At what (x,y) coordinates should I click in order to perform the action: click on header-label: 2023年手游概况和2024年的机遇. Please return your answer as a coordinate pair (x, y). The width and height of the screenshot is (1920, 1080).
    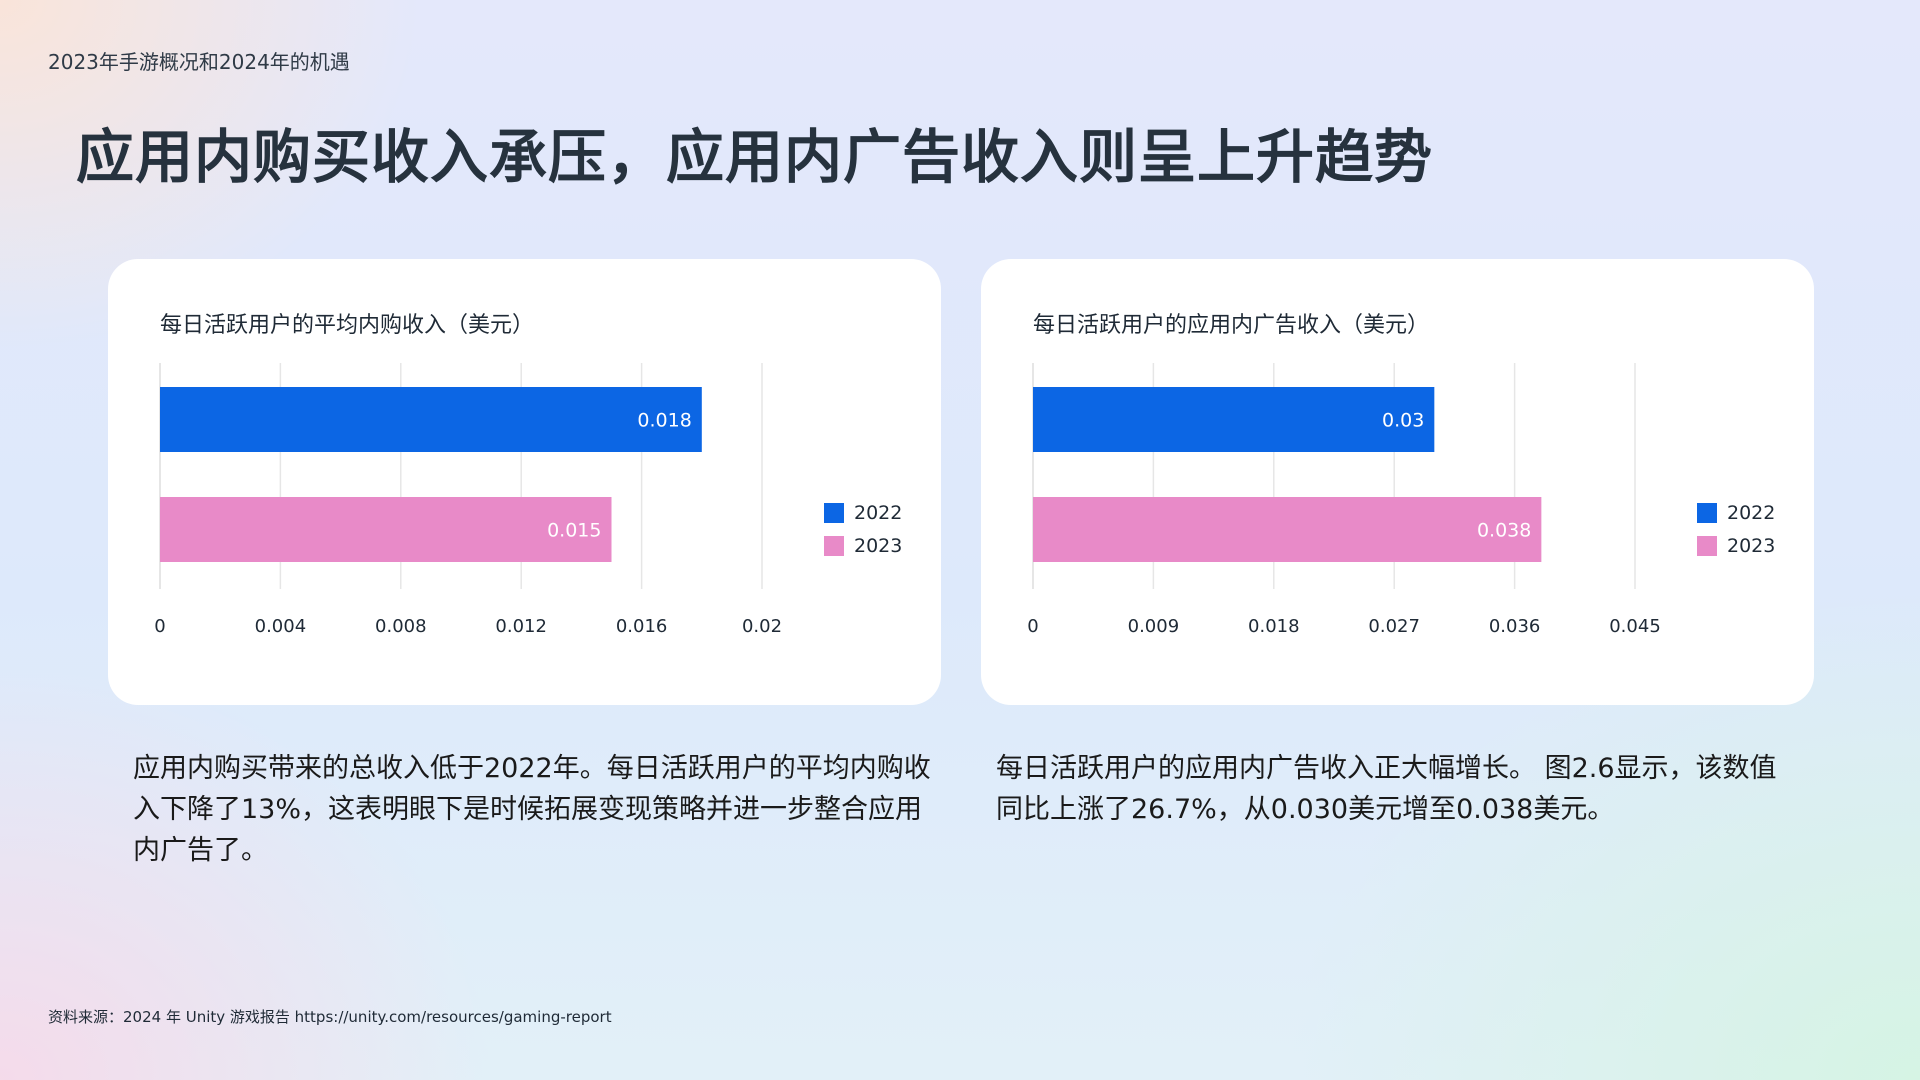
    Looking at the image, I should click on (199, 62).